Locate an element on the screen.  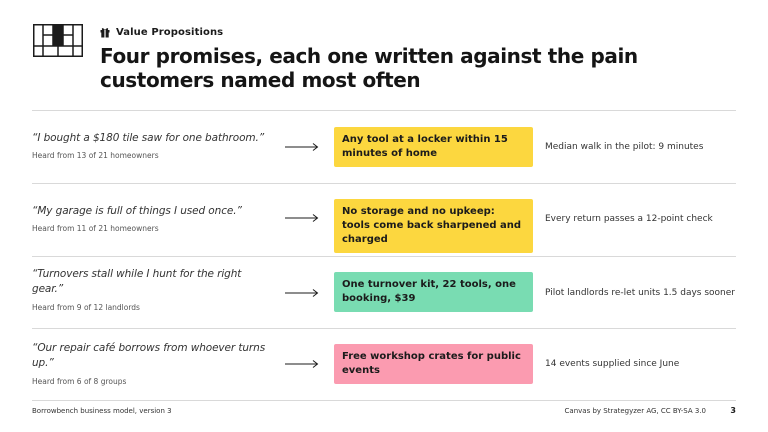
quote-source: Heard from 13 of 21 homeowners is located at coordinates (95, 155).